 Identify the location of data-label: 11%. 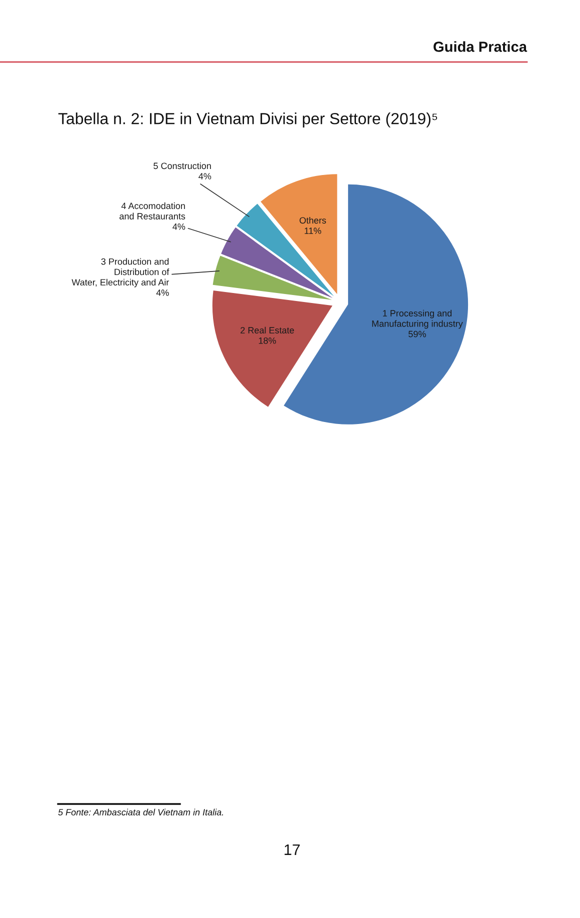
(313, 231).